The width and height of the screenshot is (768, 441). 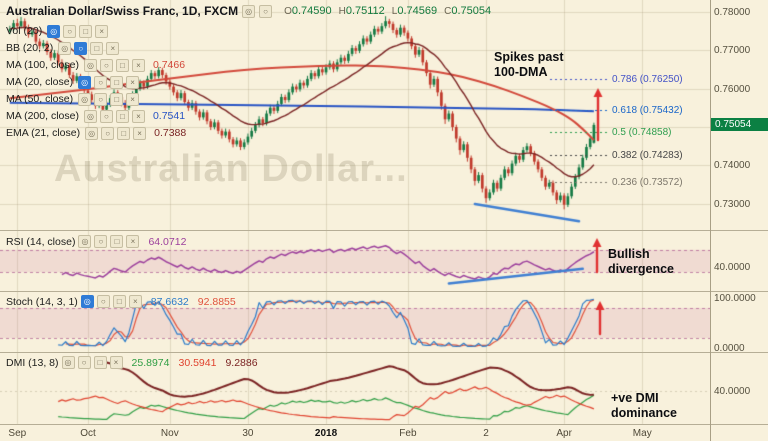 I want to click on time-axis-label: 2, so click(x=486, y=433).